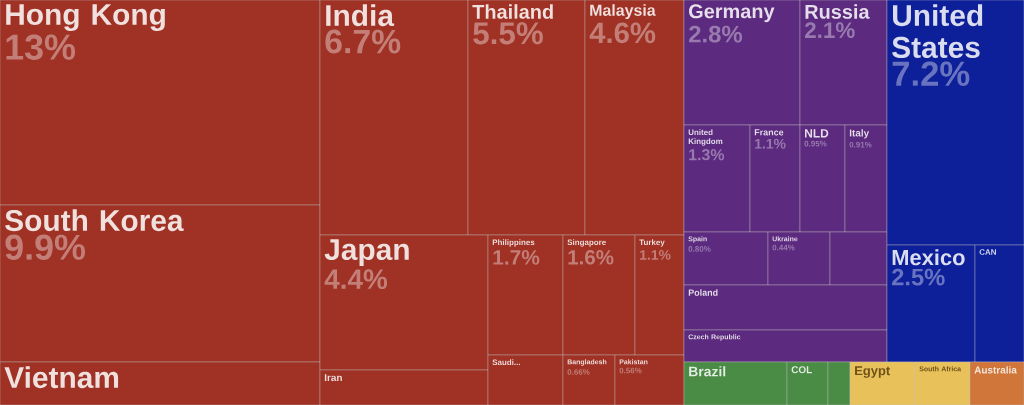 This screenshot has height=405, width=1024. What do you see at coordinates (360, 15) in the screenshot?
I see `category-label: India` at bounding box center [360, 15].